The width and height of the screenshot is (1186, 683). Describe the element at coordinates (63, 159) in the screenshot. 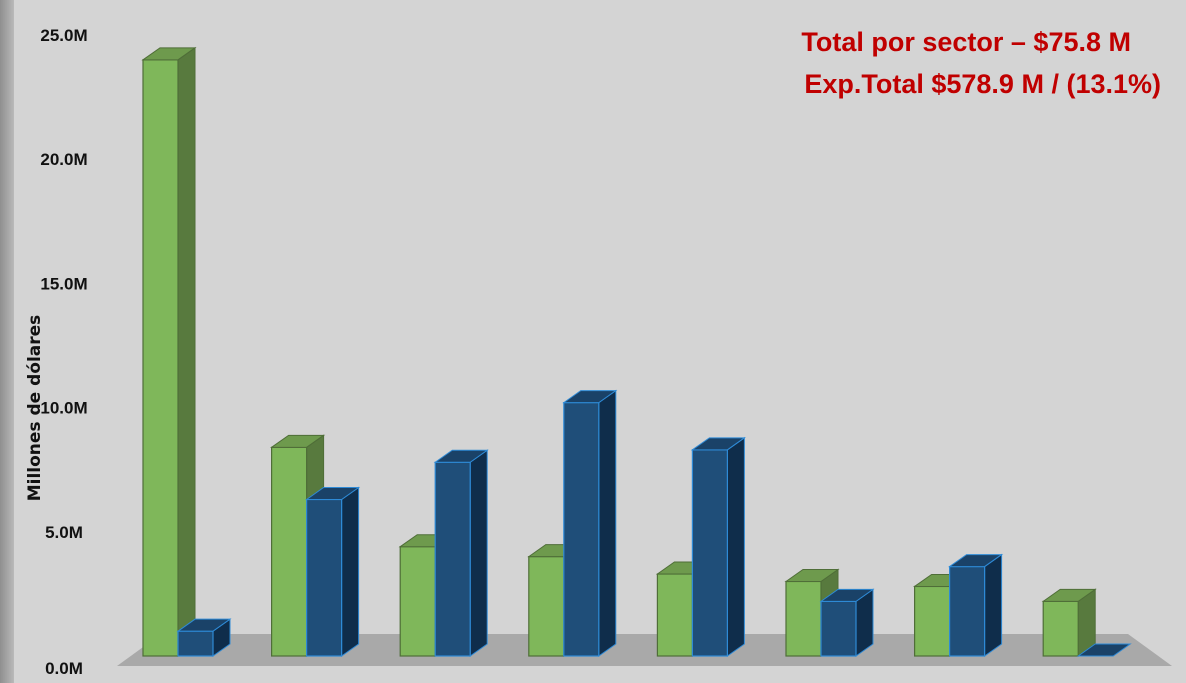

I see `y-tick-label: 20.0M` at that location.